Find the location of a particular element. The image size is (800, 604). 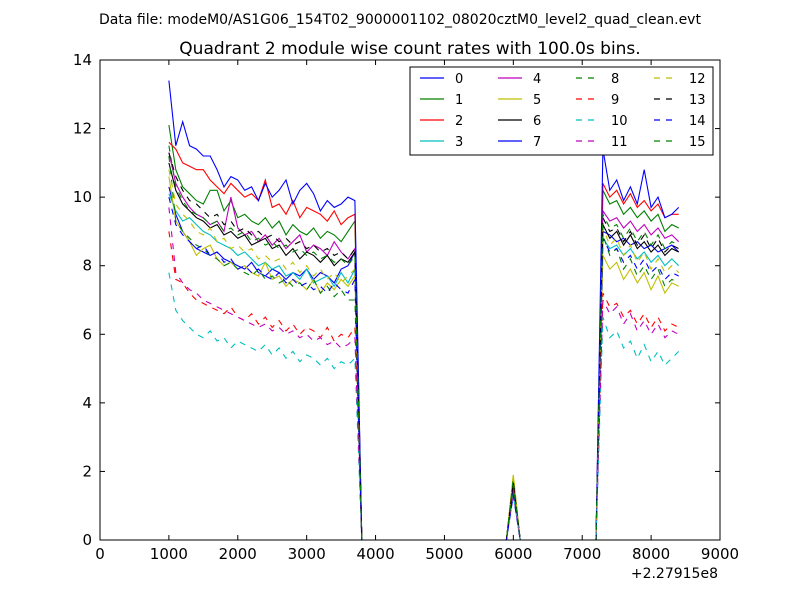

x-tick-label: 6000 is located at coordinates (513, 554).